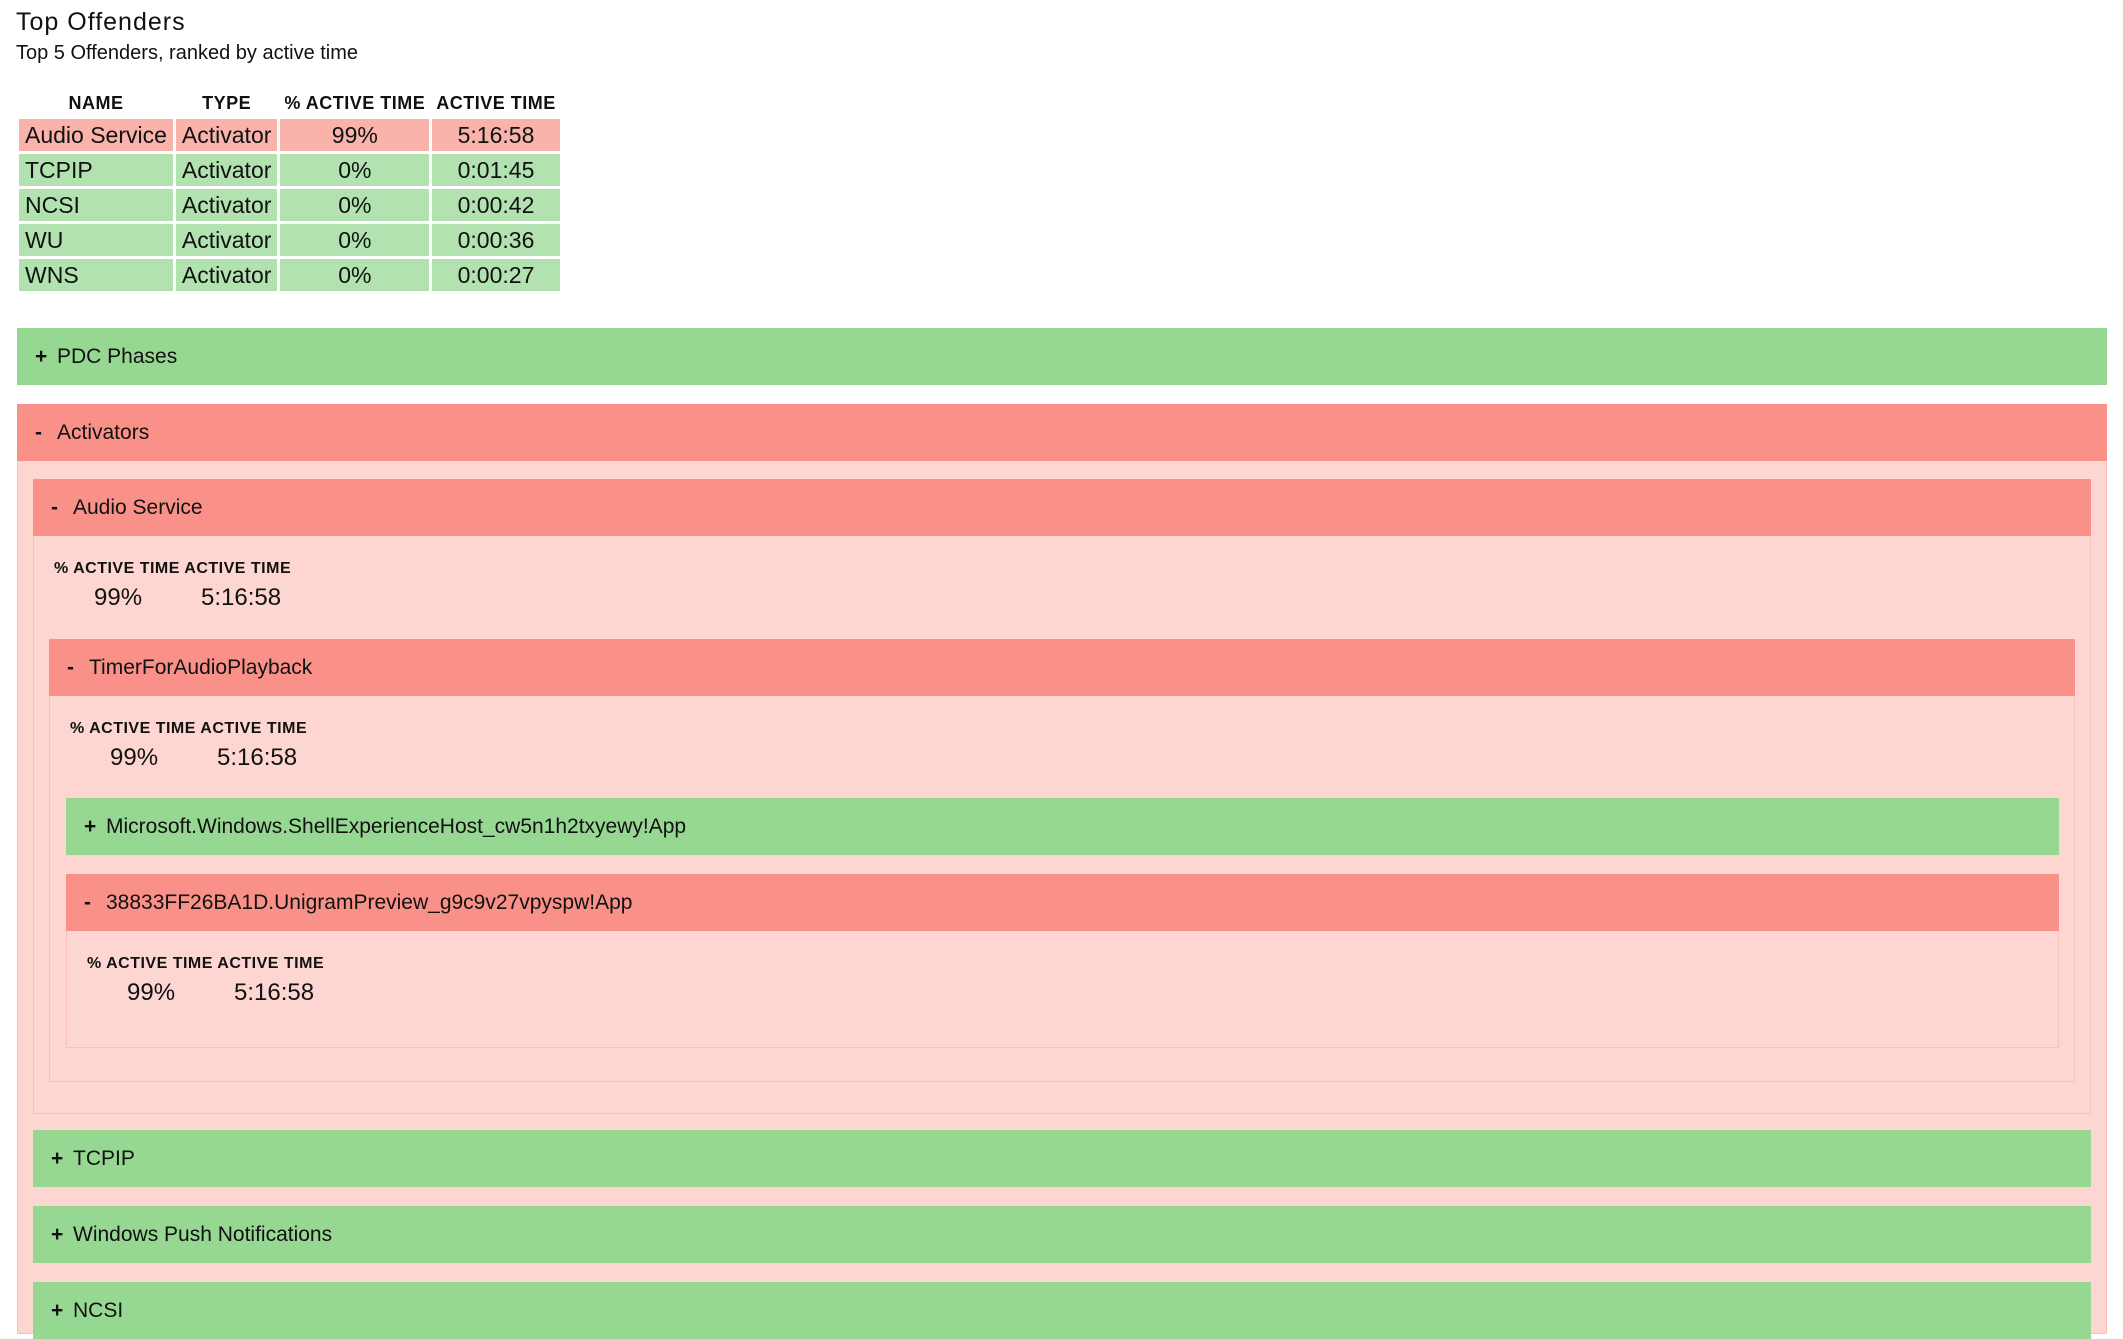 This screenshot has width=2123, height=1339. Describe the element at coordinates (201, 667) in the screenshot. I see `section-label: TimerForAudioPlayback` at that location.